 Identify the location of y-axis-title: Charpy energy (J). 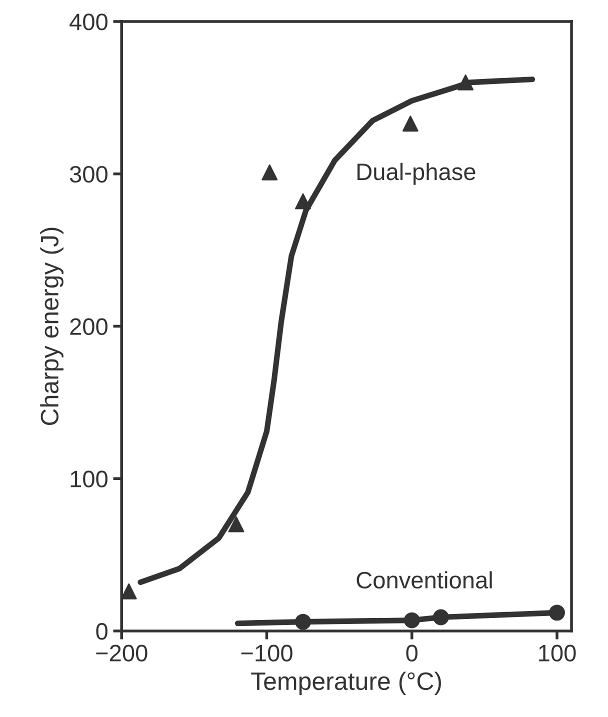
(52, 326).